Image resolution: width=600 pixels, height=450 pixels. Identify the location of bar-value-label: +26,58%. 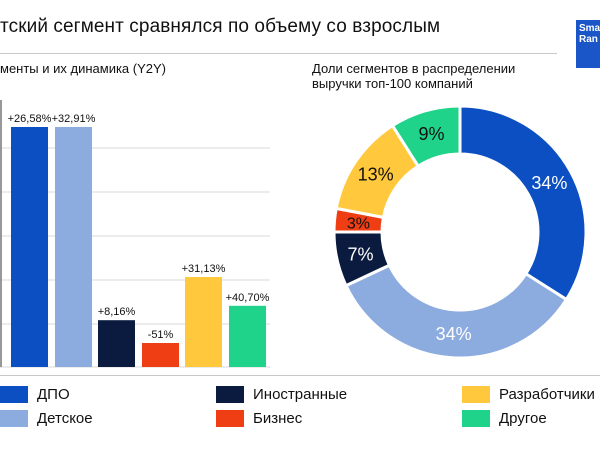
(30, 119).